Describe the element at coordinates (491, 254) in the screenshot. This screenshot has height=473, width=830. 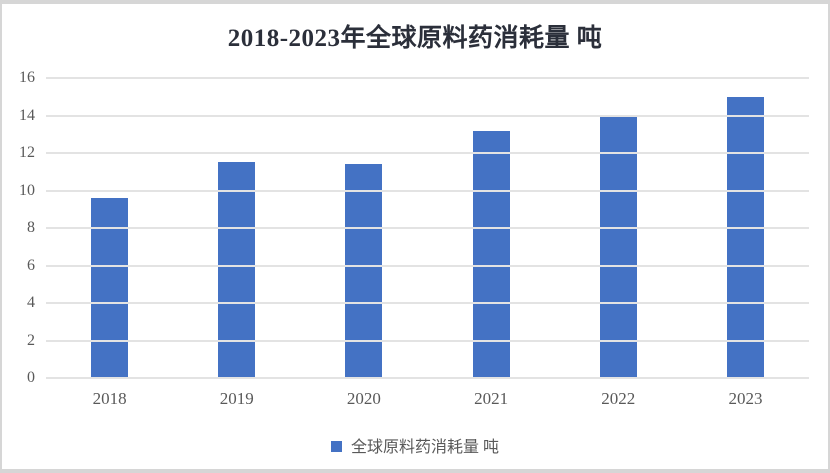
I see `bar-2021` at that location.